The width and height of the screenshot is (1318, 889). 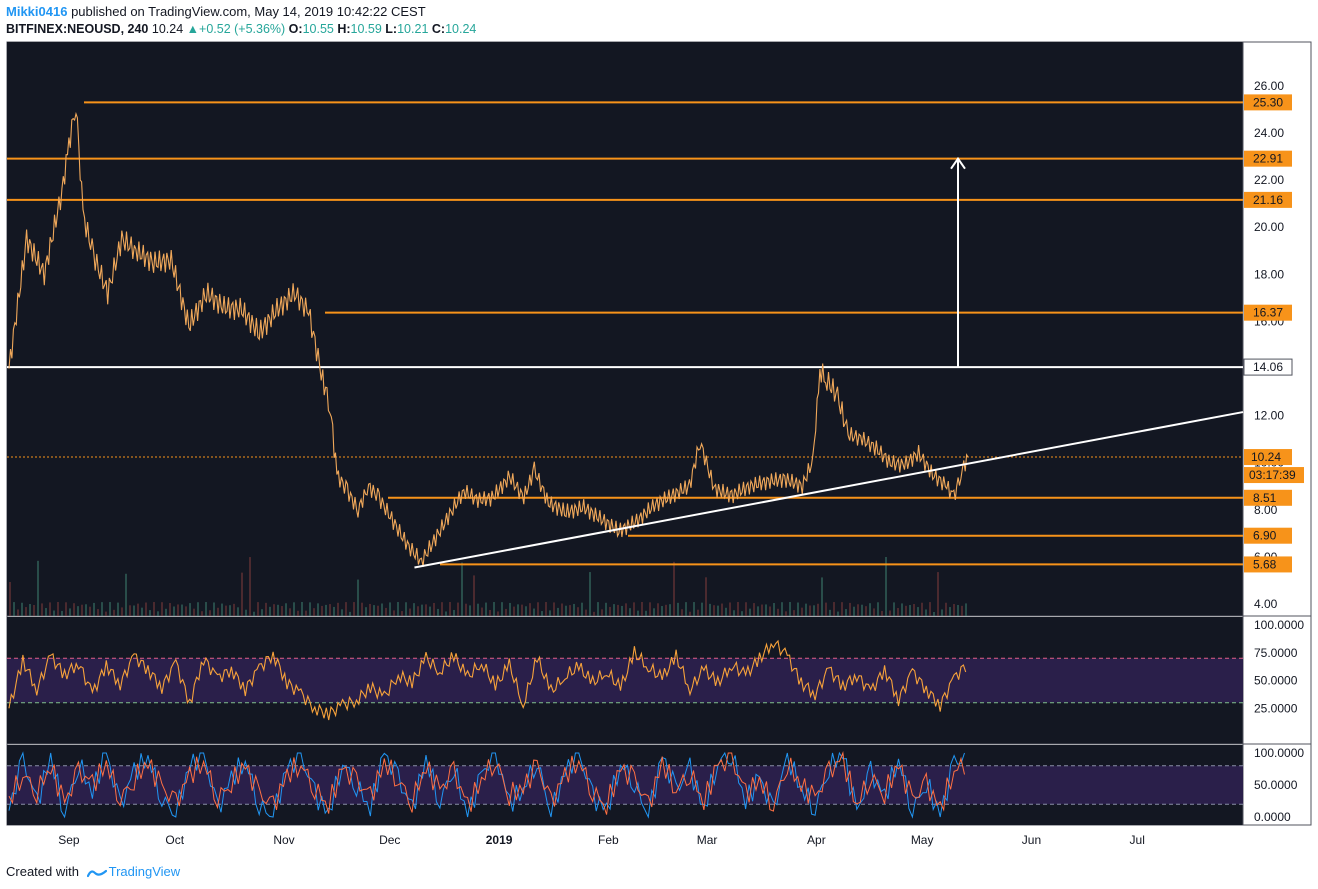 I want to click on price-level-label: 21.16, so click(x=1268, y=200).